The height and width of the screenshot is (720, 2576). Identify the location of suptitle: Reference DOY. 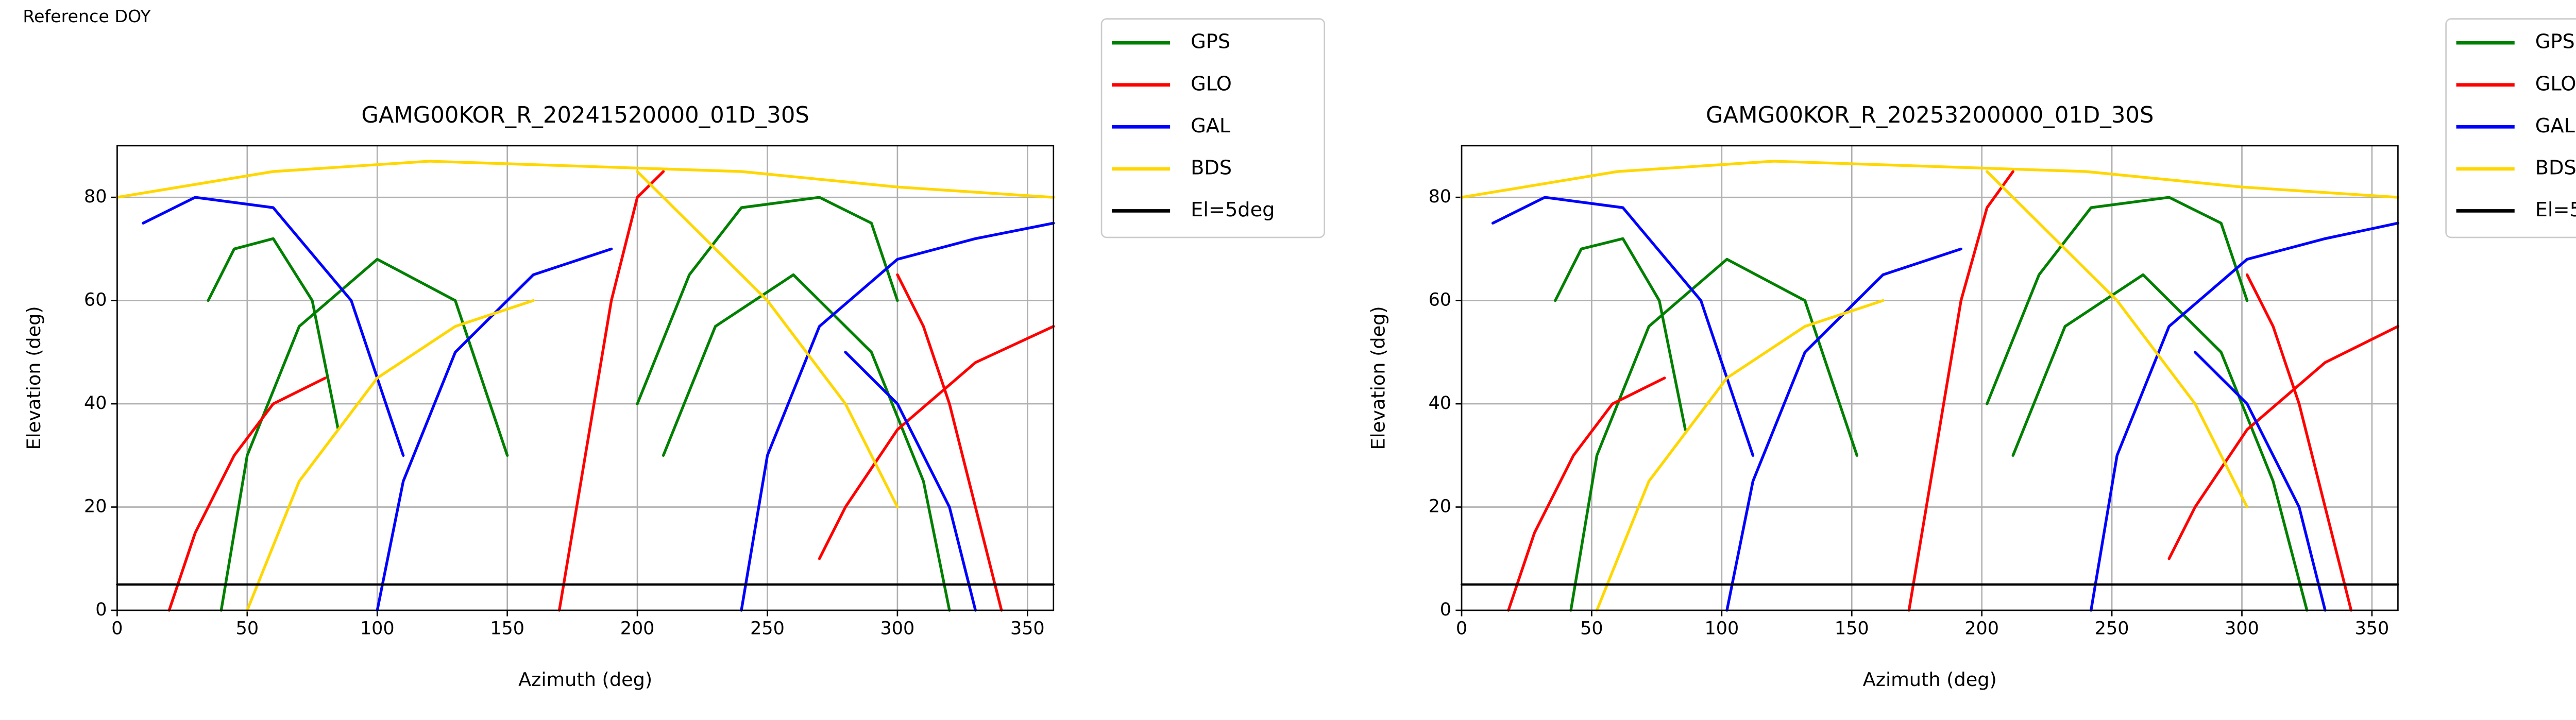
(87, 16).